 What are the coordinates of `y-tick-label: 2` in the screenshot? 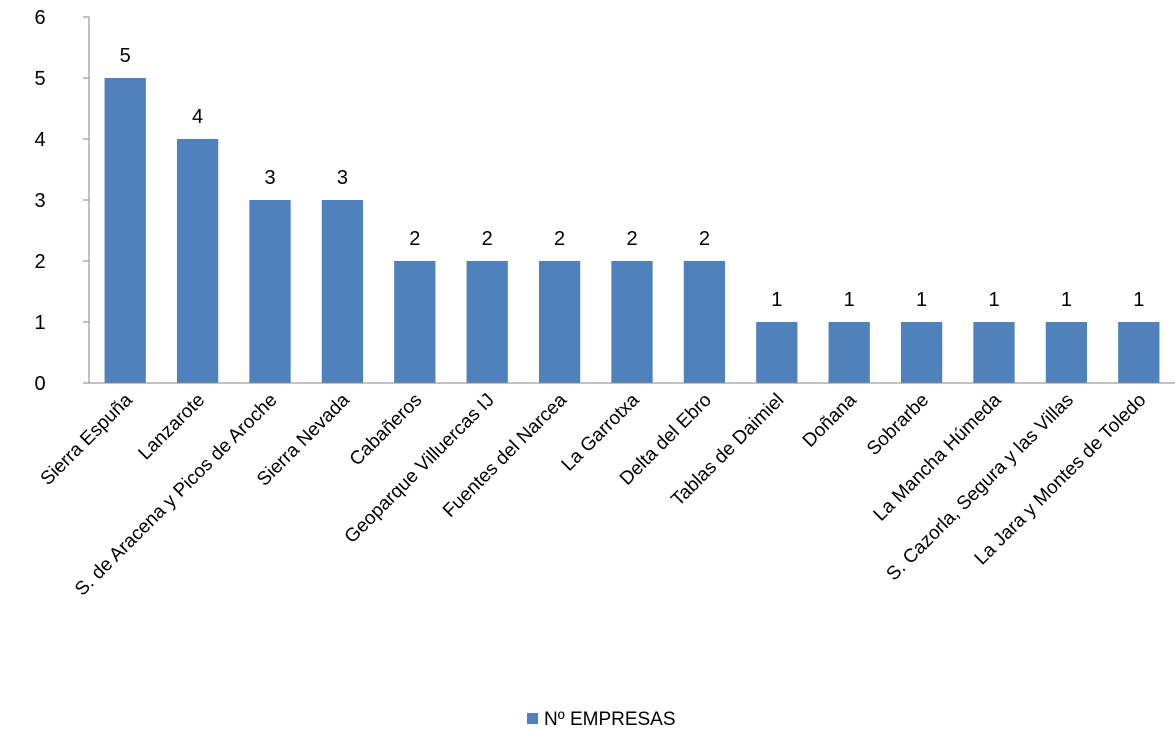 It's located at (39, 262).